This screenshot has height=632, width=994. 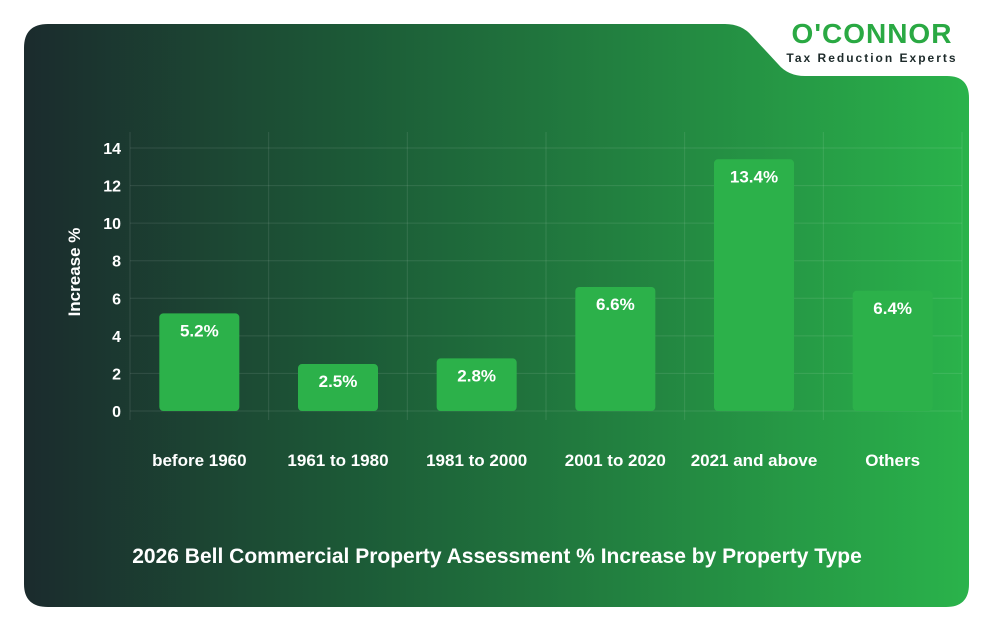 What do you see at coordinates (476, 375) in the screenshot?
I see `data-label: 2.8%` at bounding box center [476, 375].